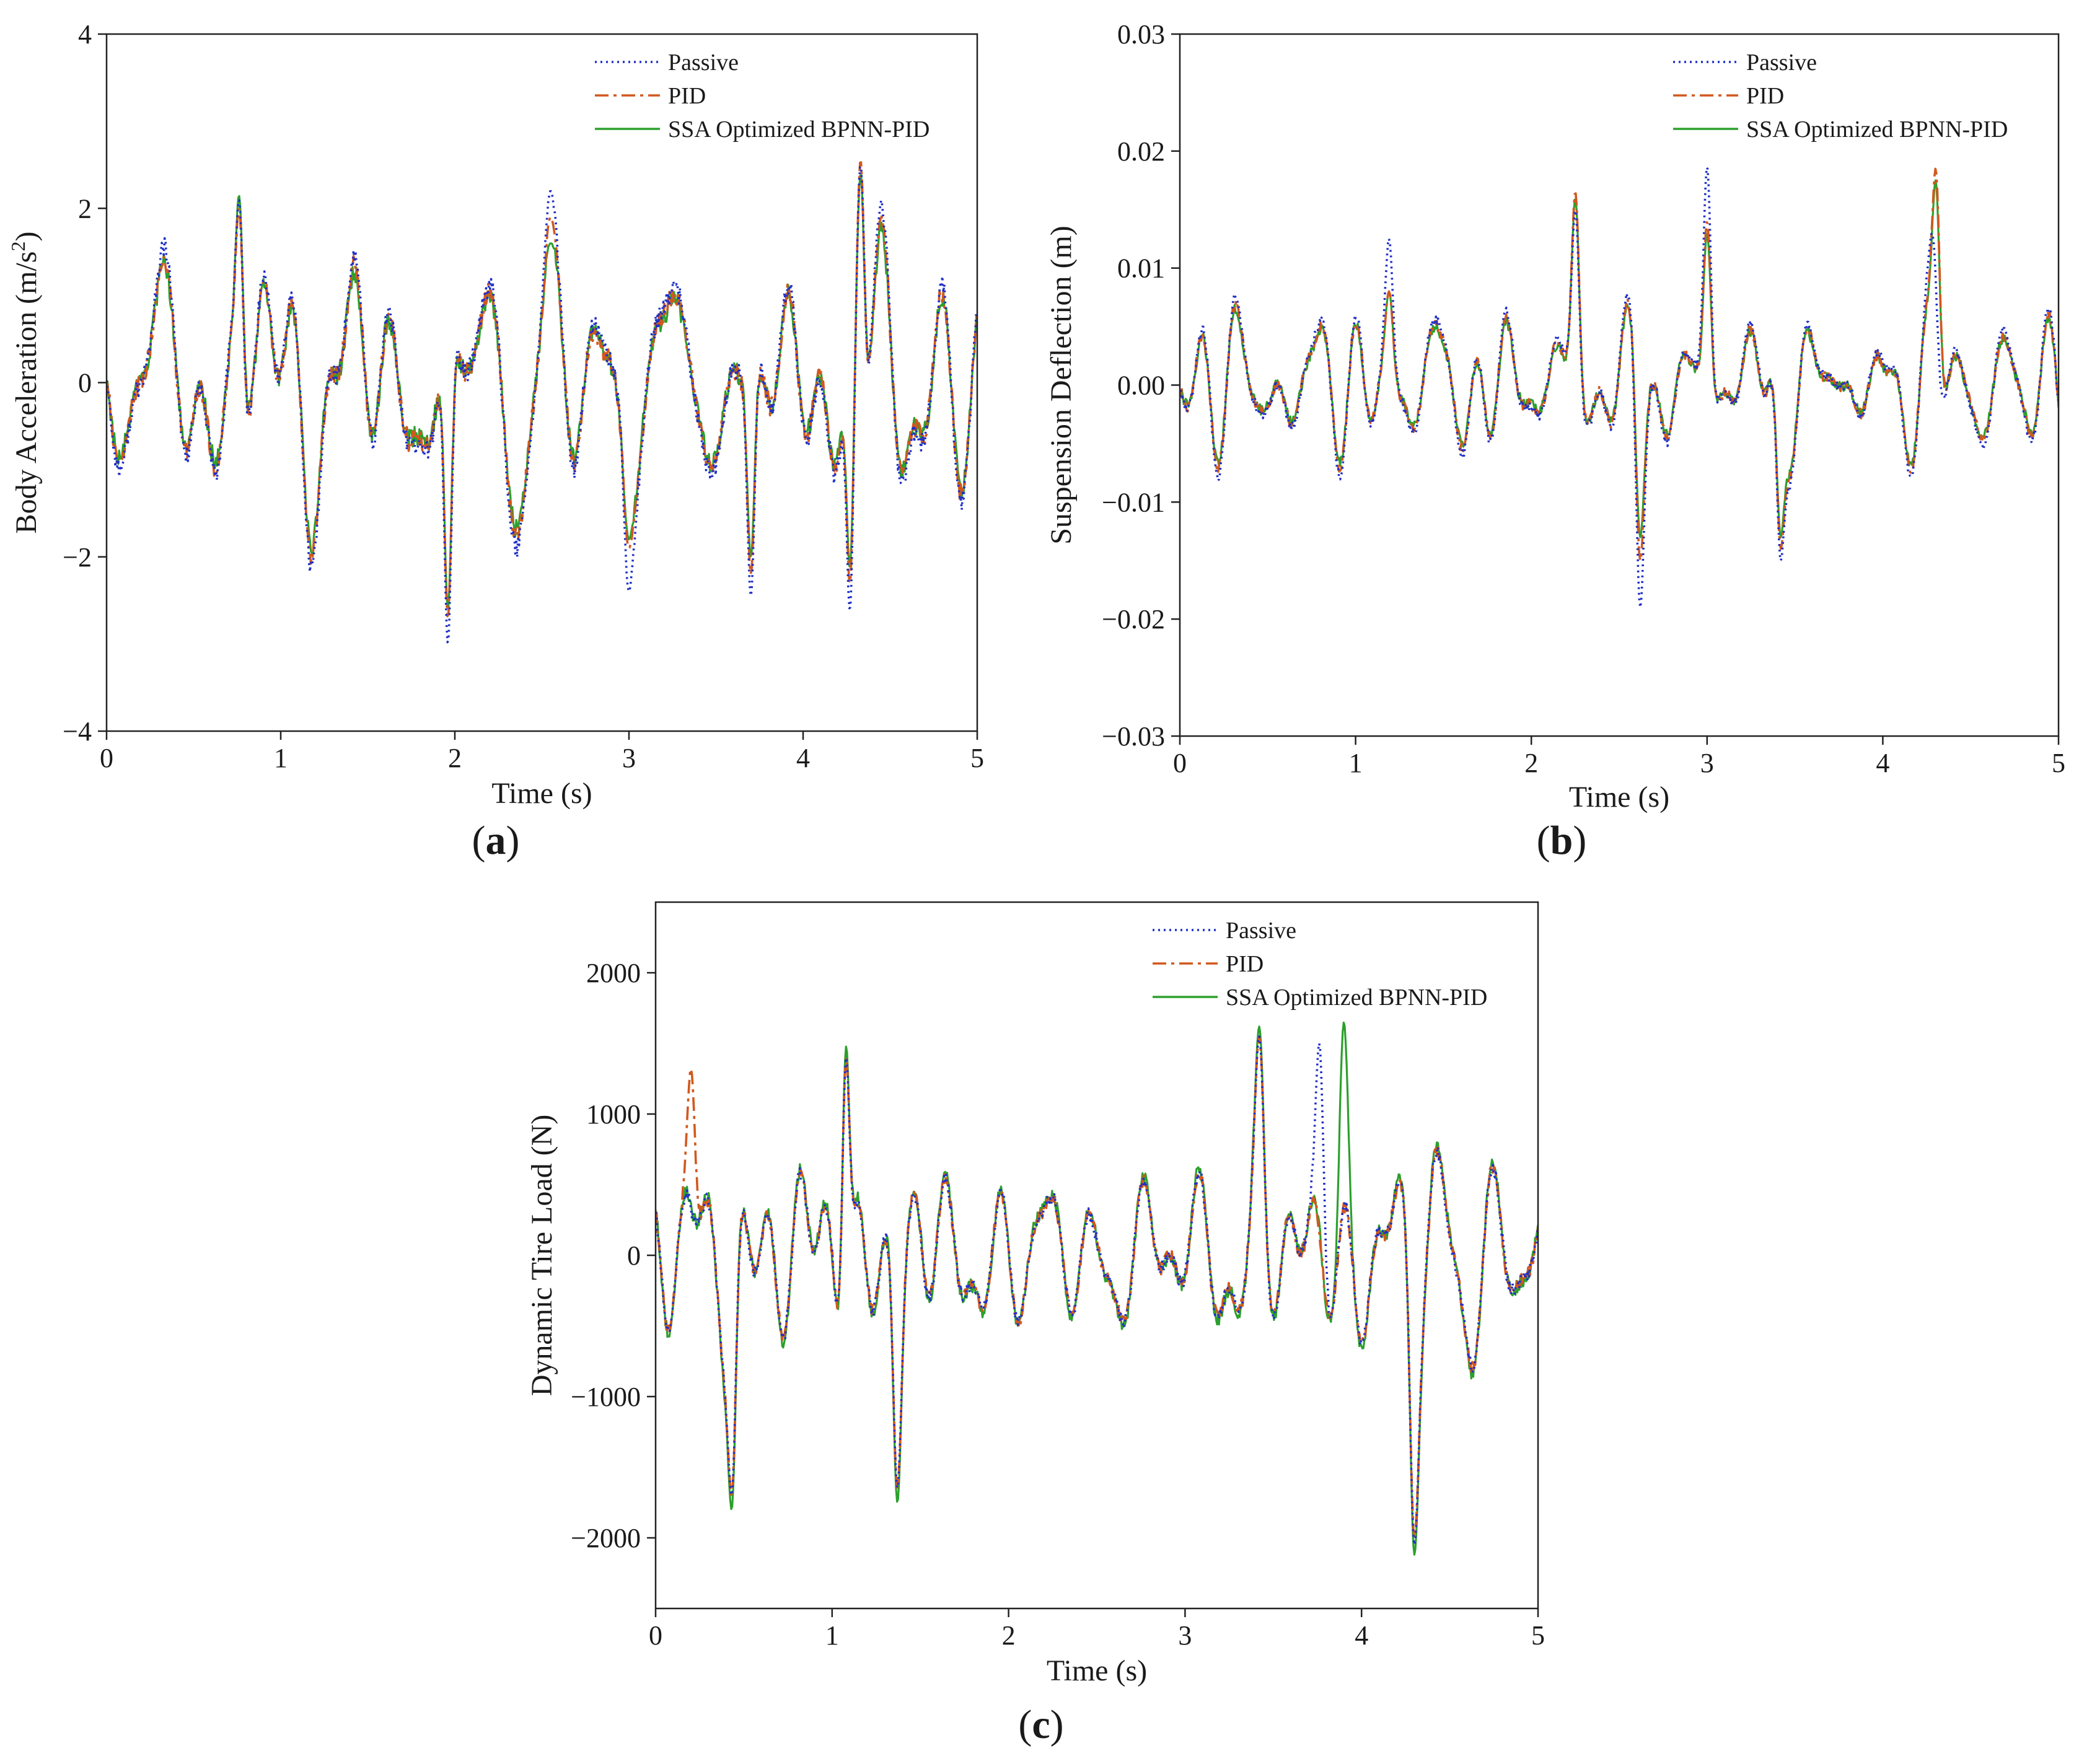 This screenshot has height=1764, width=2079. What do you see at coordinates (85, 34) in the screenshot?
I see `y-tick-label: 4` at bounding box center [85, 34].